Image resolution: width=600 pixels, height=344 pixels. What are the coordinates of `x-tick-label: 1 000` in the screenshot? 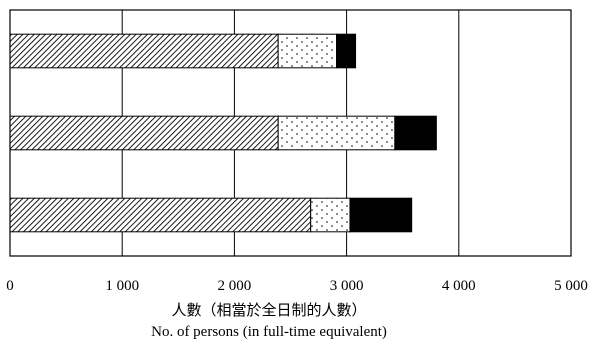 It's located at (122, 286).